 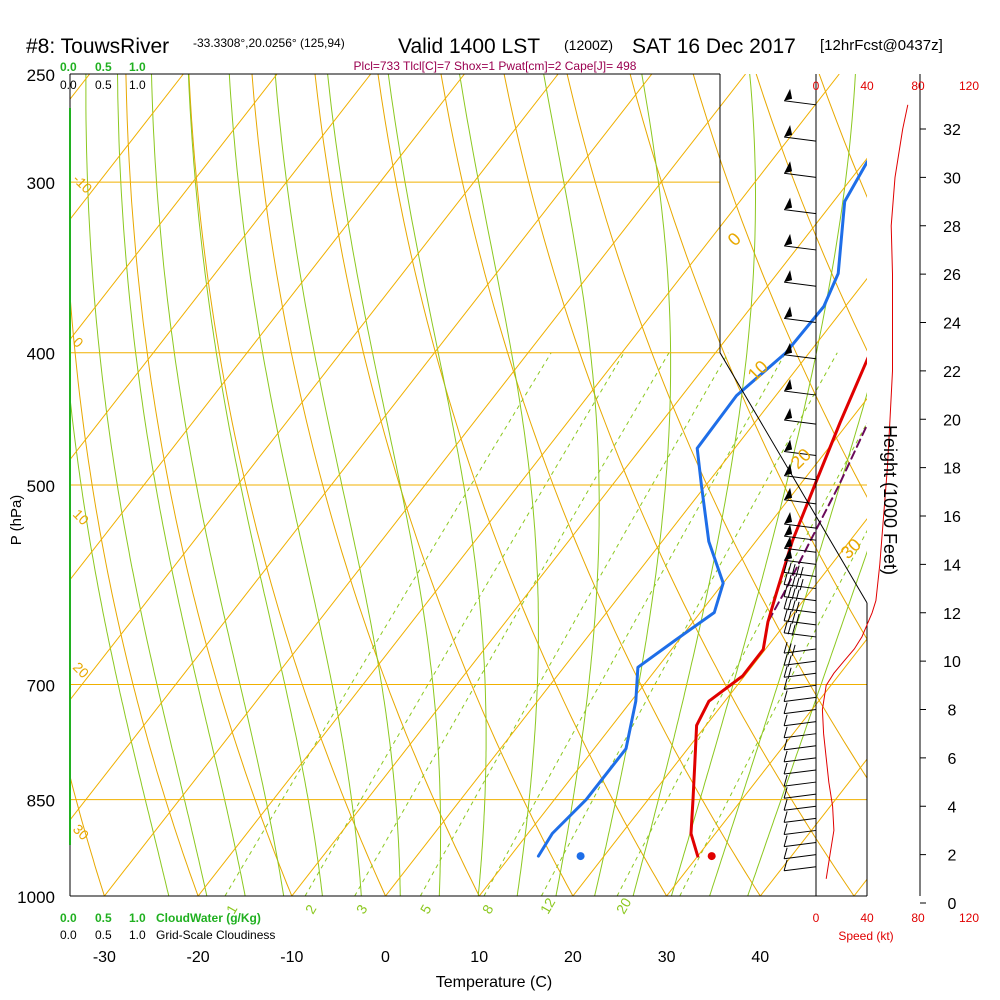 I want to click on dry-adiabat--40, so click(x=9, y=487).